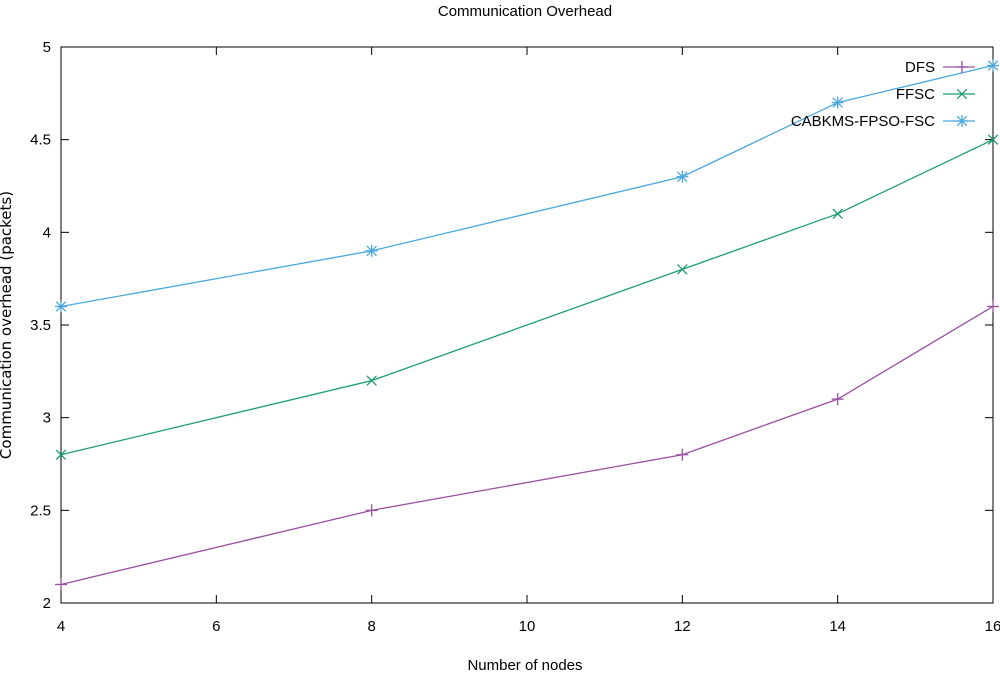  Describe the element at coordinates (40, 325) in the screenshot. I see `y-tick-label: 3.5` at that location.